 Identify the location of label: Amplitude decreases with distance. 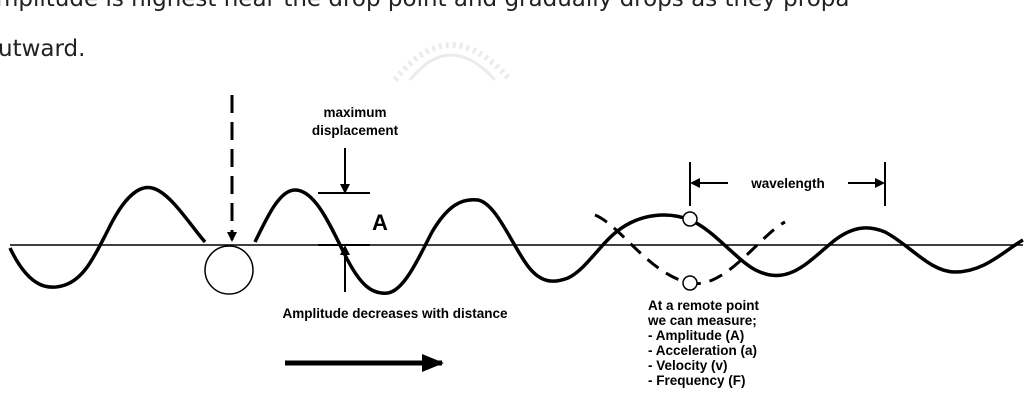
(395, 313).